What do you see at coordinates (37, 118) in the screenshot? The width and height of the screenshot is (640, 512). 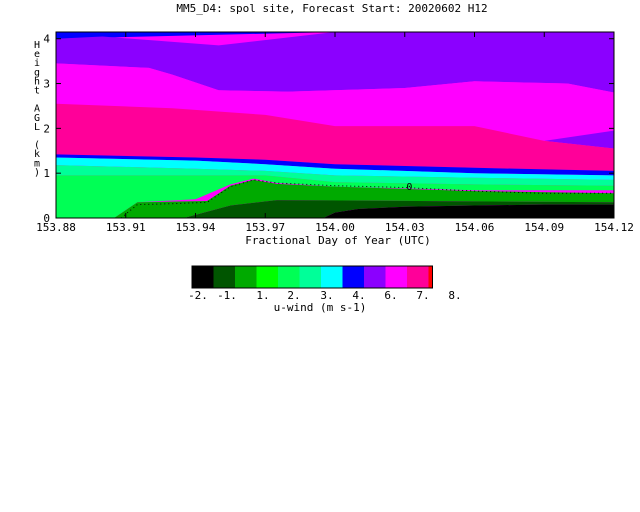 I see `y-axis-label-char: G` at bounding box center [37, 118].